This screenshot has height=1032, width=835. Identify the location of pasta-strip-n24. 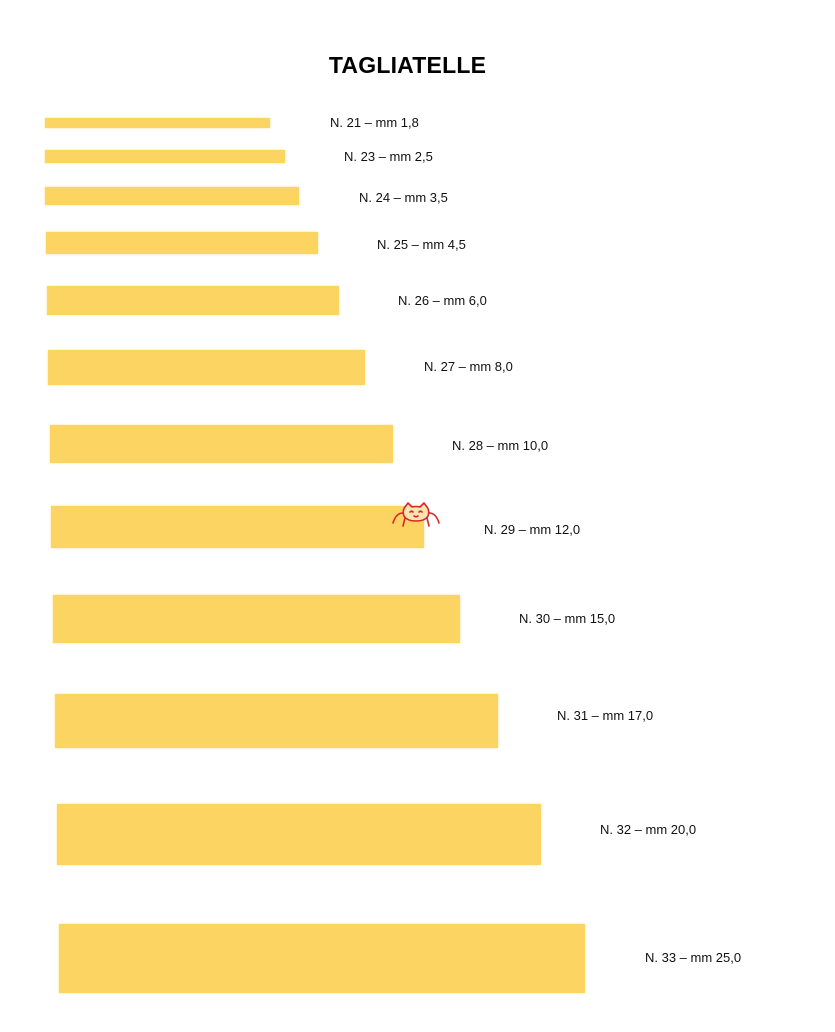
(172, 196).